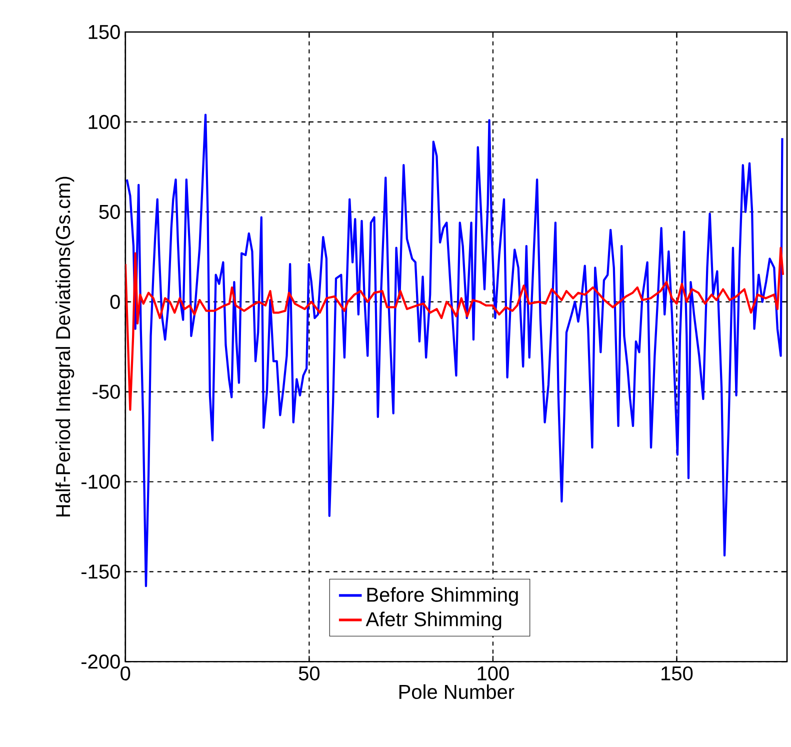 Image resolution: width=791 pixels, height=747 pixels. Describe the element at coordinates (115, 301) in the screenshot. I see `y-tick-label: 0` at that location.